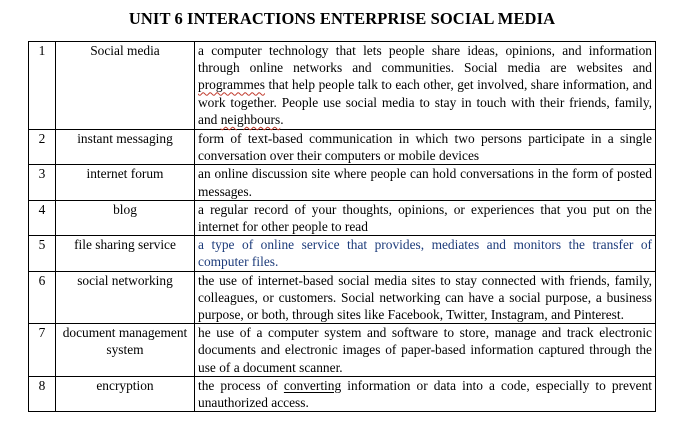 The width and height of the screenshot is (684, 438). I want to click on term-cell: encryption, so click(125, 394).